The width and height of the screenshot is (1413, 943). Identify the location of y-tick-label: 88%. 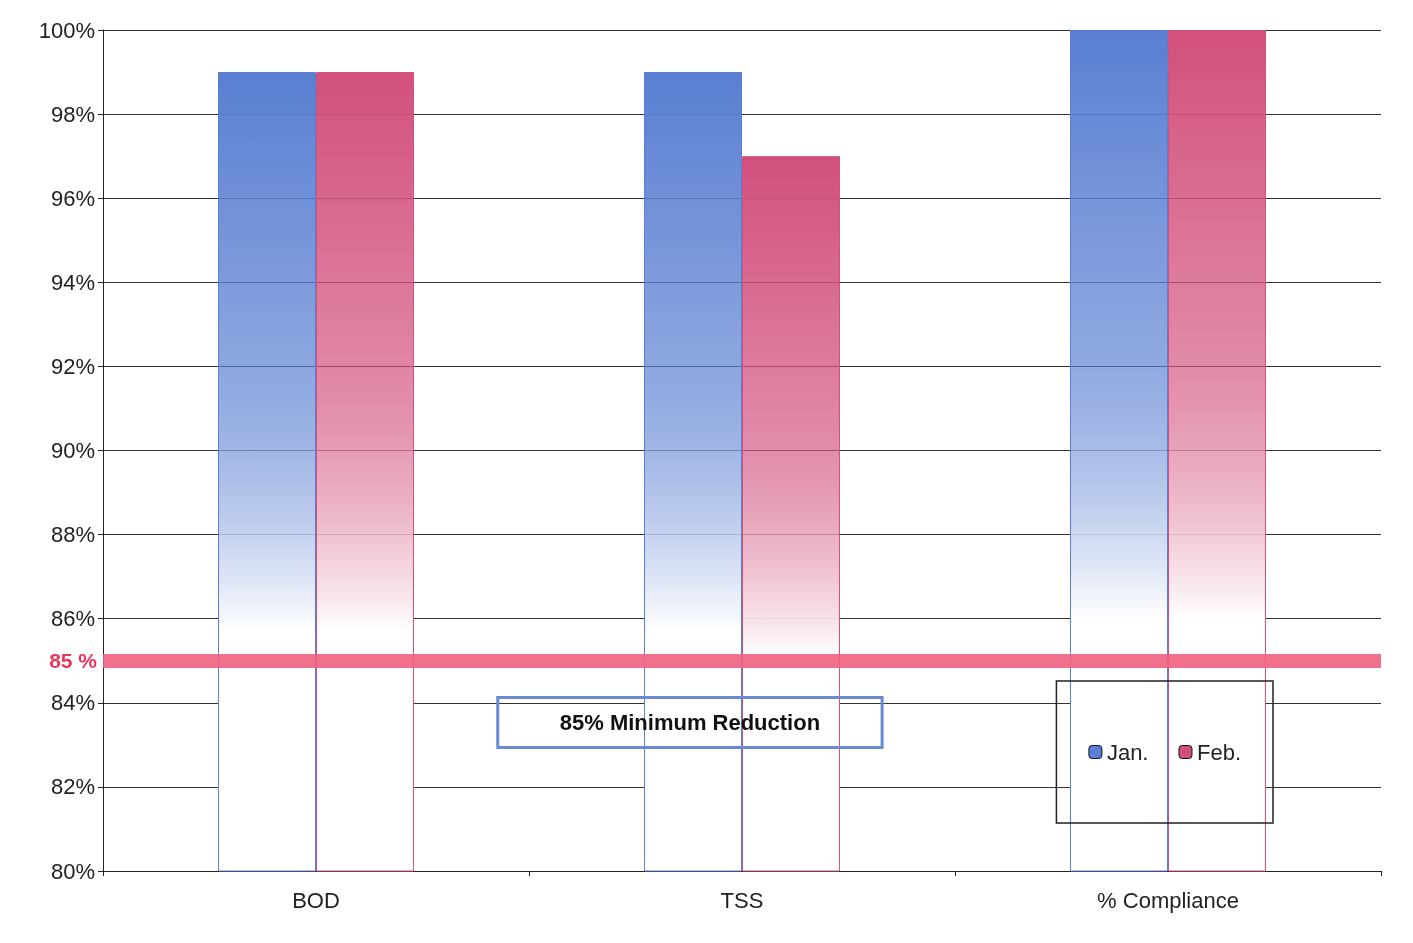
(72, 535).